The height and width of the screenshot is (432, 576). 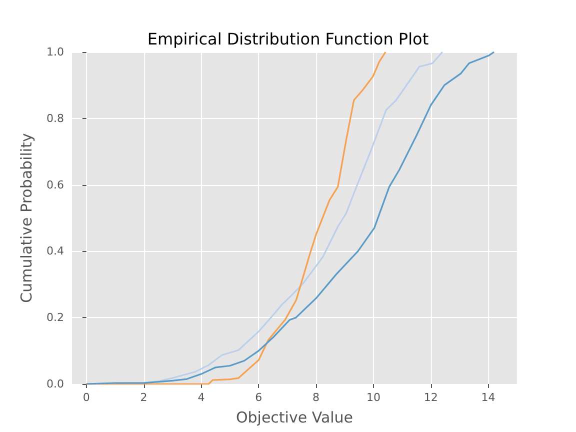 I want to click on y-tick-label: 1.0, so click(x=55, y=52).